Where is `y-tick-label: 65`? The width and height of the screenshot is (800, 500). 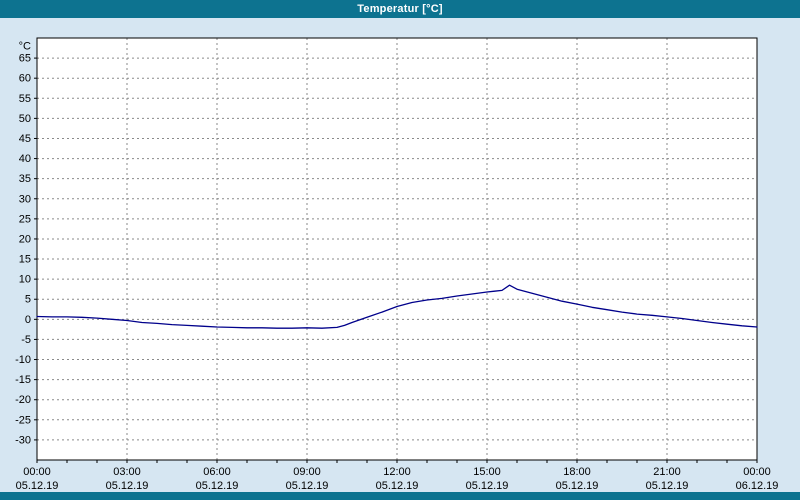
y-tick-label: 65 is located at coordinates (25, 59).